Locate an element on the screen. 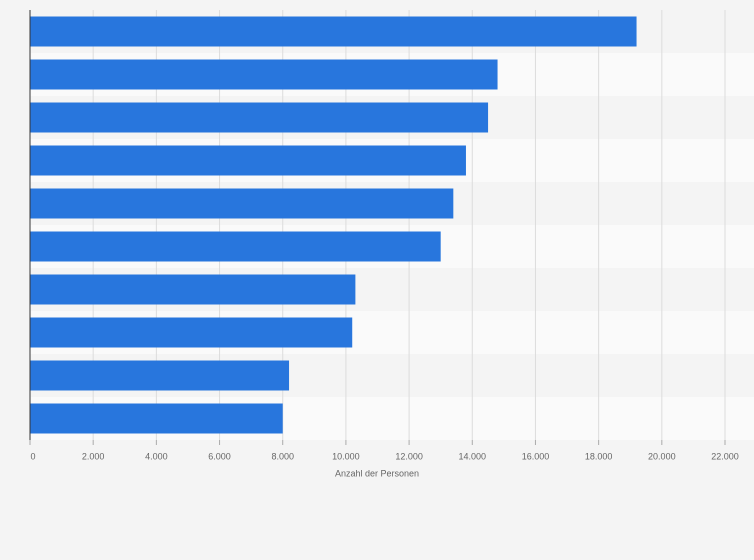 Image resolution: width=754 pixels, height=560 pixels. x-tick-label: 20.000 is located at coordinates (662, 456).